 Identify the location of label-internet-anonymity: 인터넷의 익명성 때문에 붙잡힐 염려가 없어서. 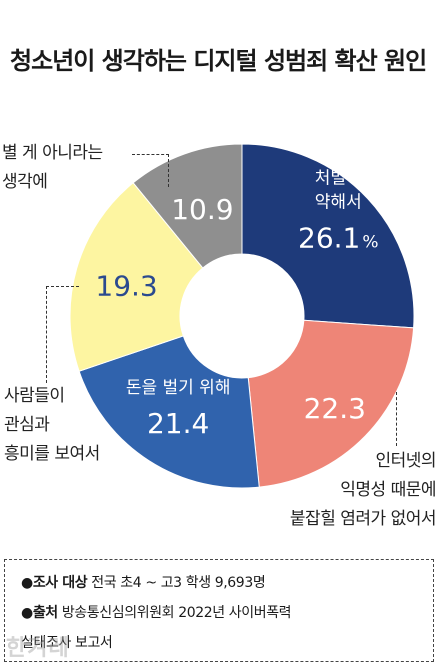
(363, 490).